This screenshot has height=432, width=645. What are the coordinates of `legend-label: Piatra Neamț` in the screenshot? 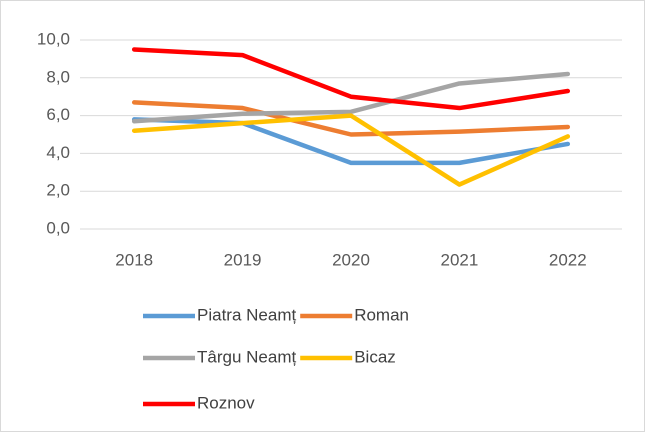 It's located at (246, 314).